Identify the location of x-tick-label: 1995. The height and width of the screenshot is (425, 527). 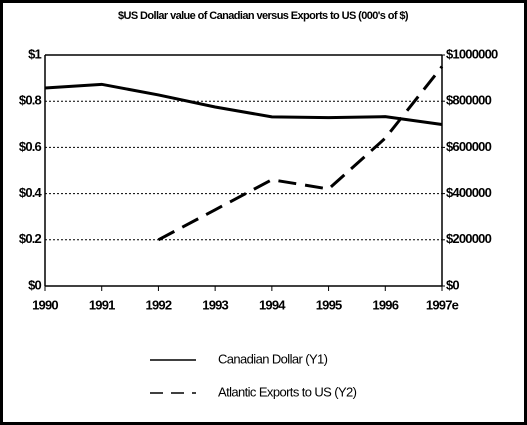
(329, 304).